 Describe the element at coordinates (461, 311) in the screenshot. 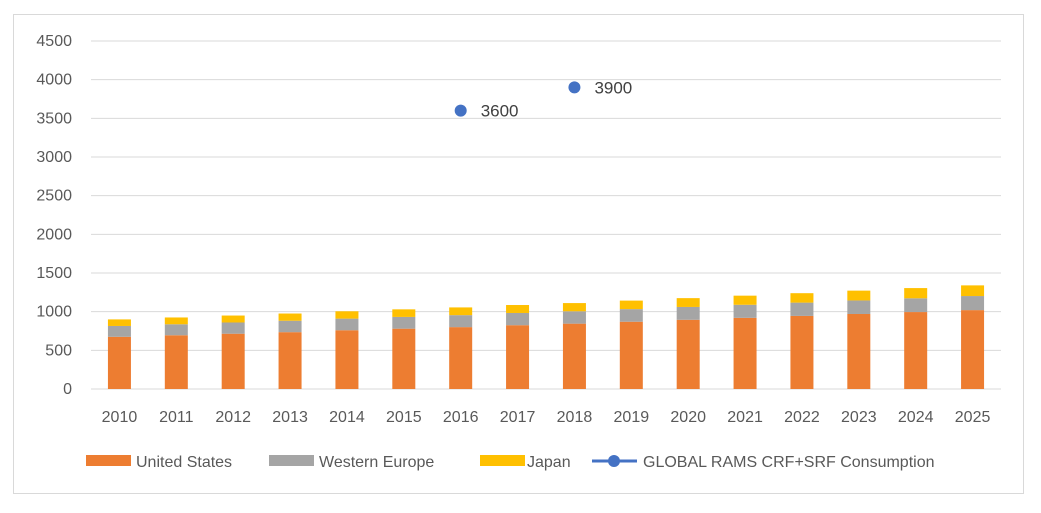

I see `bar-japan-2016` at that location.